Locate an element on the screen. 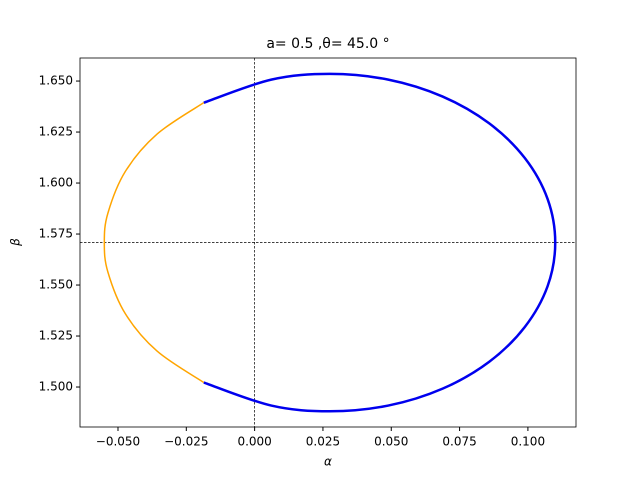  data-line is located at coordinates (154, 243).